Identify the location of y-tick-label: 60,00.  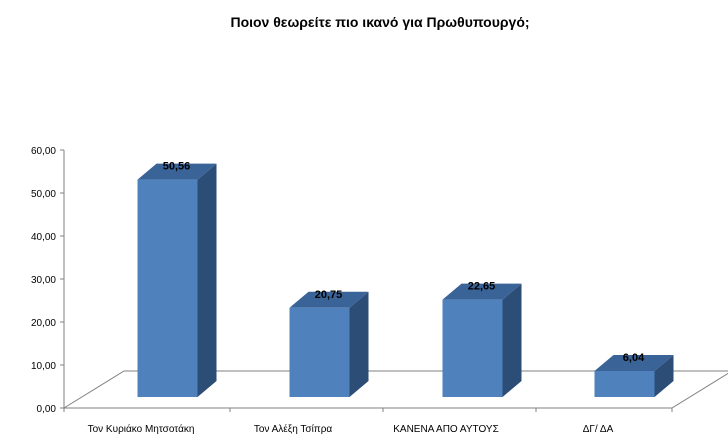
(43, 151).